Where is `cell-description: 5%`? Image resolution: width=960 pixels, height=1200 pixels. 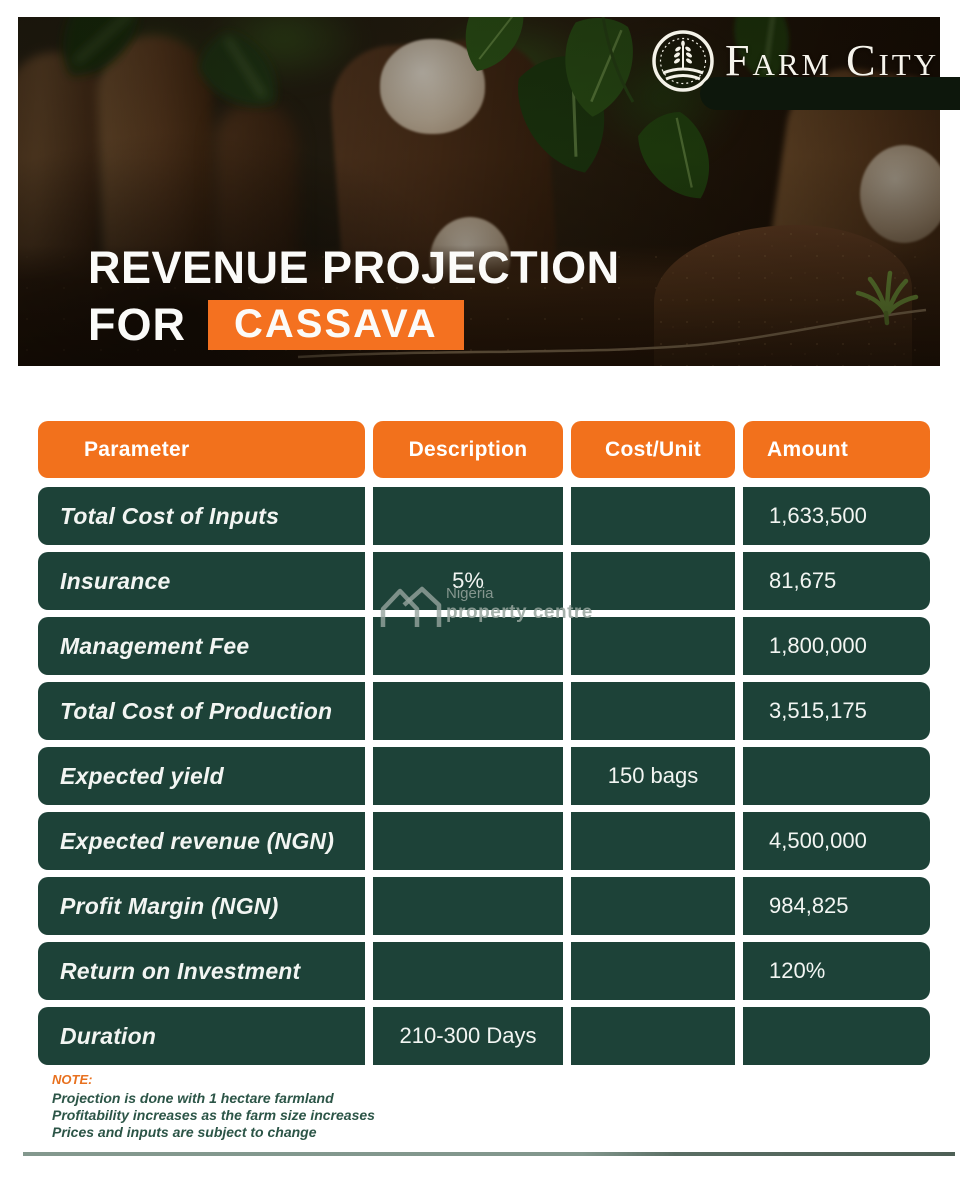
cell-description: 5% is located at coordinates (468, 581).